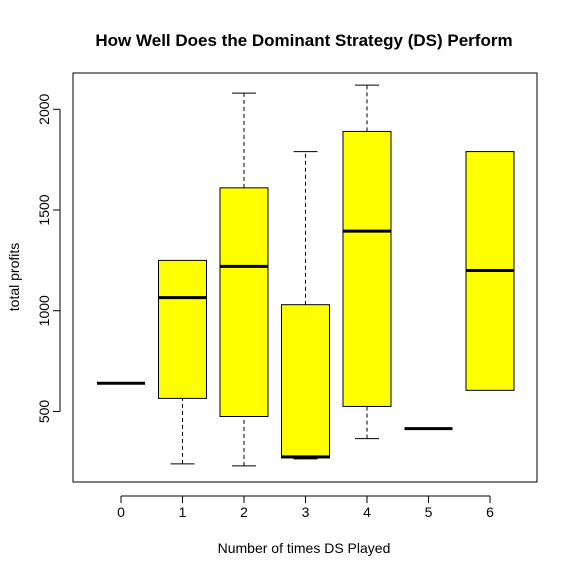 This screenshot has width=575, height=574. I want to click on x-tick-label-4: 4, so click(367, 512).